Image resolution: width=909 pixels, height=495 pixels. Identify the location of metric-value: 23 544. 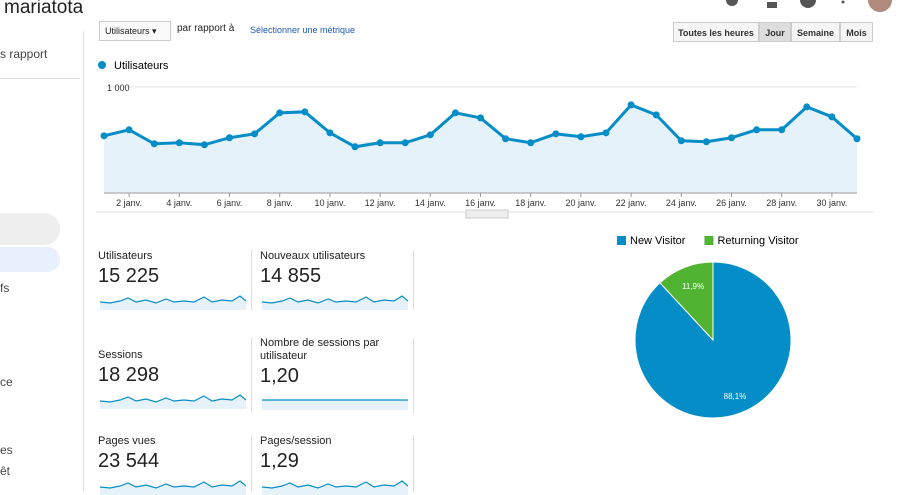
(129, 461).